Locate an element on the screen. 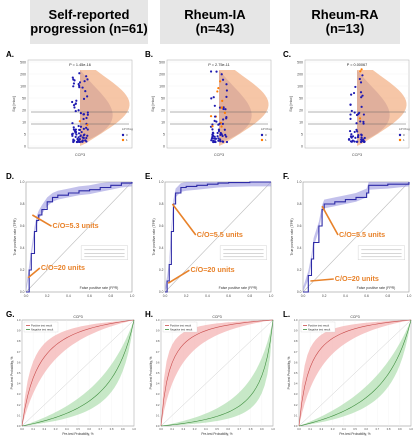 The image size is (420, 440). y-tick-label: 0.4 is located at coordinates (19, 384).